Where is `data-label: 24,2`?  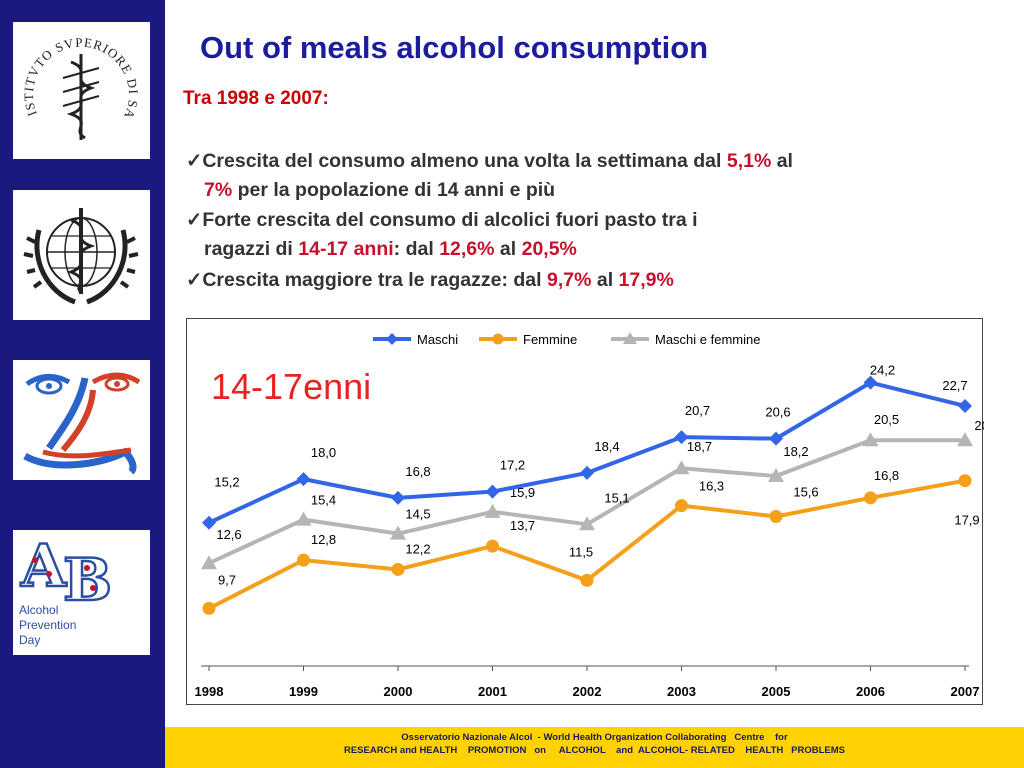 data-label: 24,2 is located at coordinates (882, 370).